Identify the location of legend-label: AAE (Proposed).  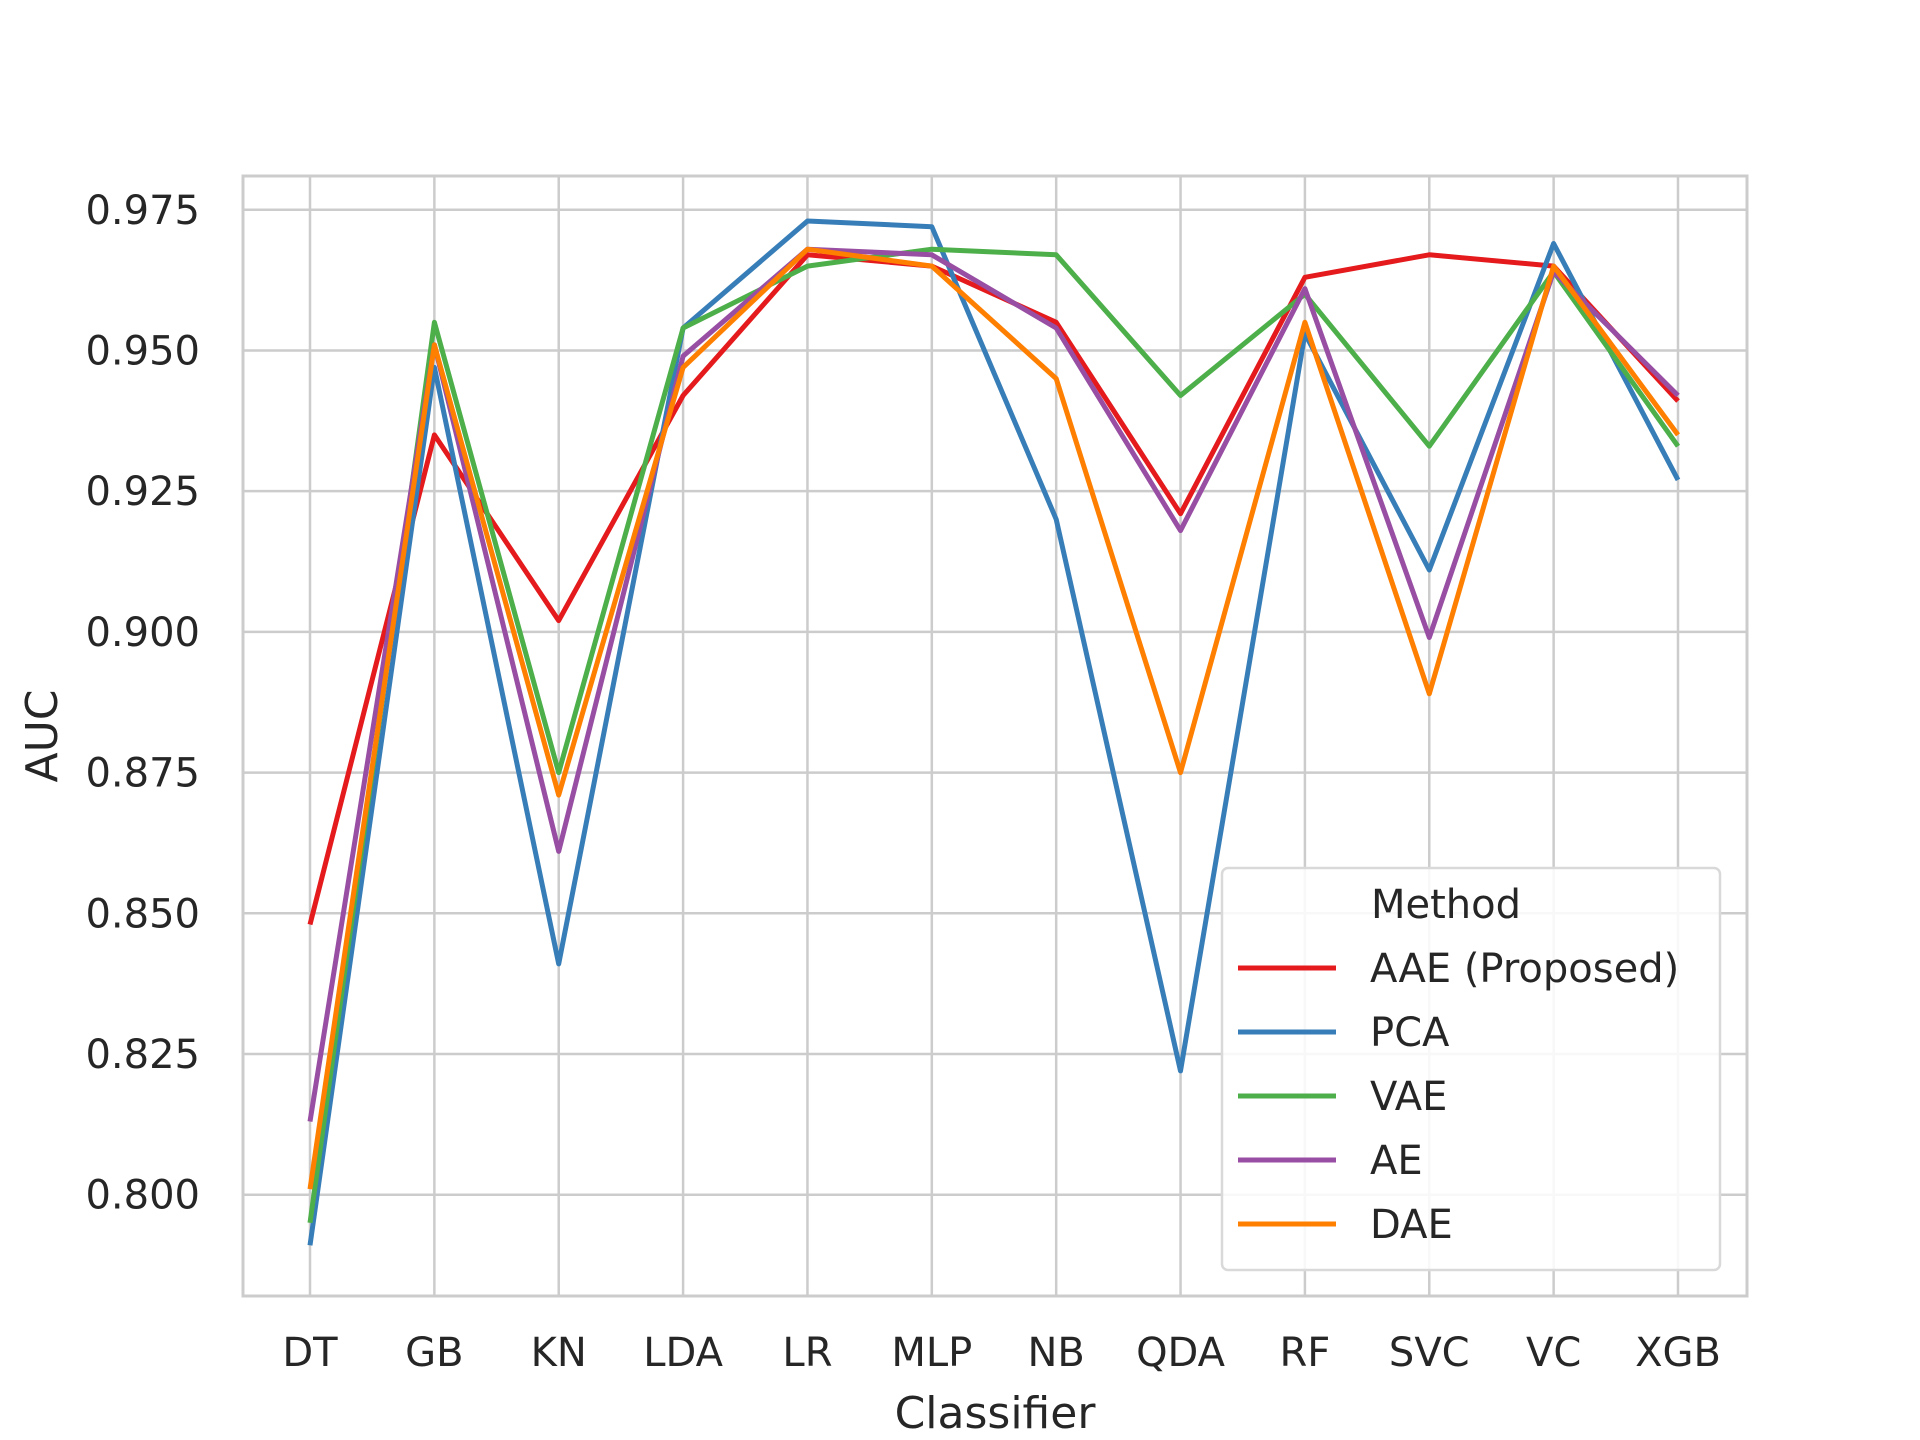
(1524, 969).